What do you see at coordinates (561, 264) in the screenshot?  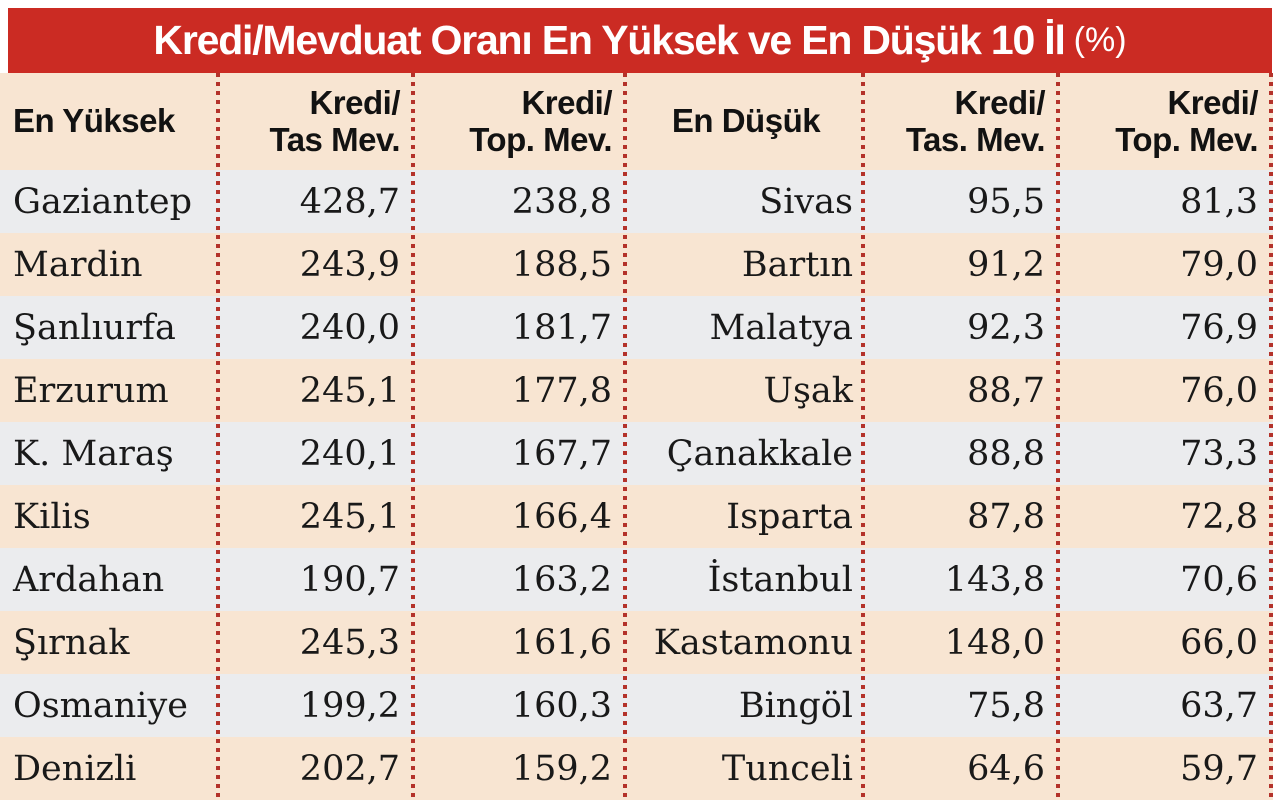 I see `hi-top-value: 188,5` at bounding box center [561, 264].